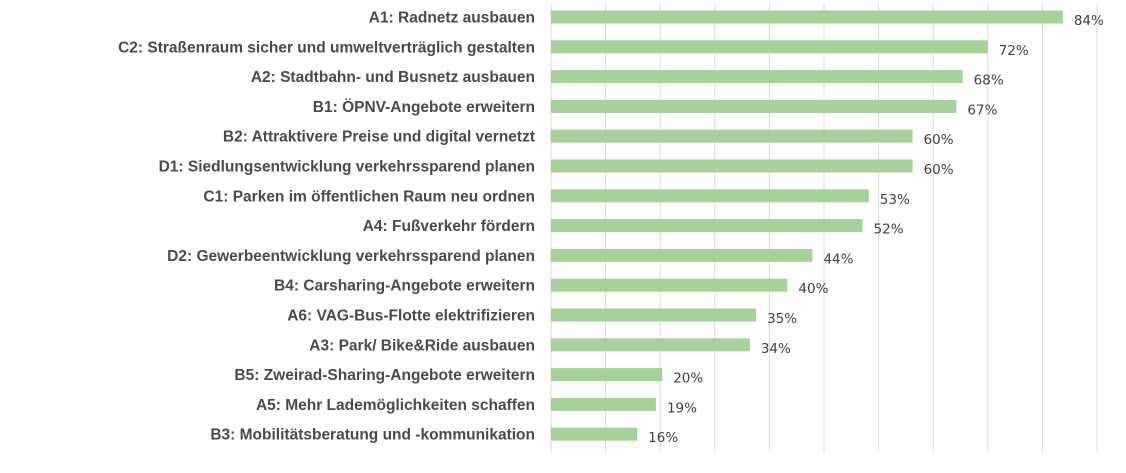  What do you see at coordinates (424, 107) in the screenshot?
I see `category-label: B1: ÖPNV-Angebote erweitern` at bounding box center [424, 107].